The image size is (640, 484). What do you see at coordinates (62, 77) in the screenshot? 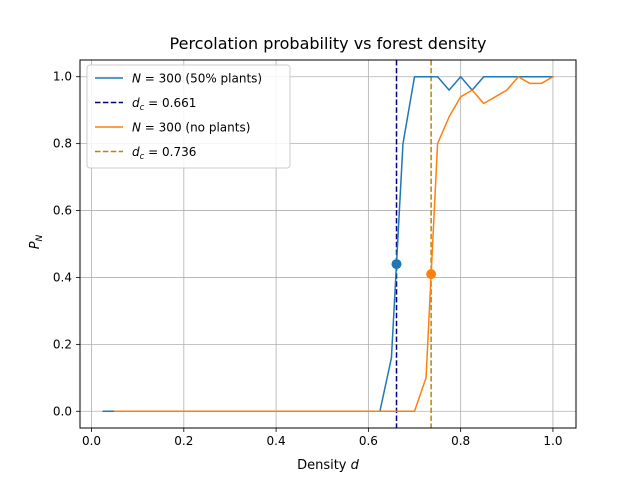
I see `y-tick-label: 1.0` at bounding box center [62, 77].